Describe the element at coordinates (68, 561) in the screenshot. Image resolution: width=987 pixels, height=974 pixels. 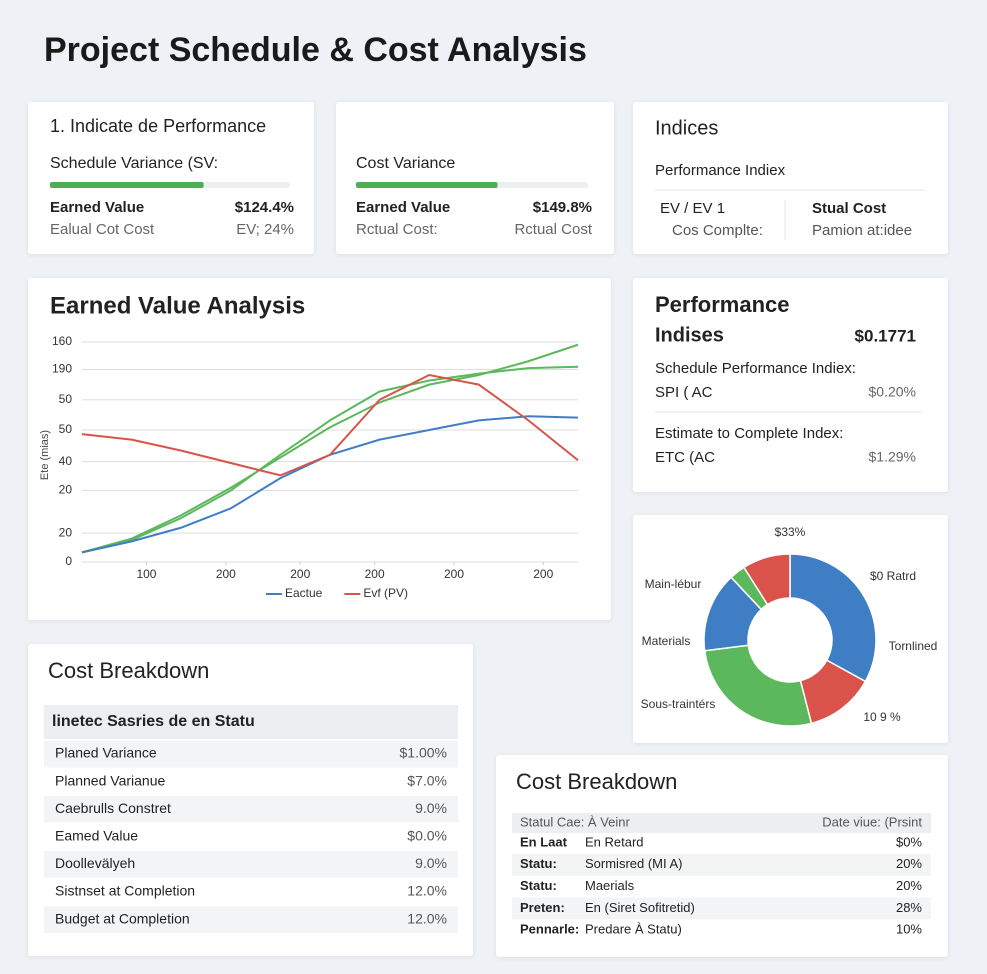
I see `y-tick-label: 0` at that location.